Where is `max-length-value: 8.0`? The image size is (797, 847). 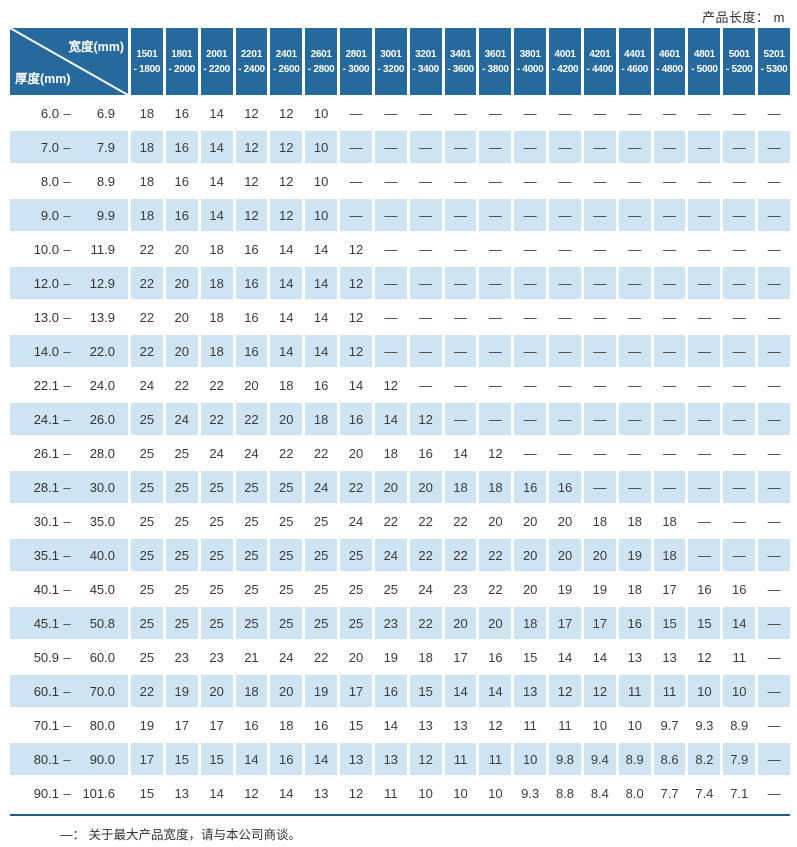
max-length-value: 8.0 is located at coordinates (634, 793).